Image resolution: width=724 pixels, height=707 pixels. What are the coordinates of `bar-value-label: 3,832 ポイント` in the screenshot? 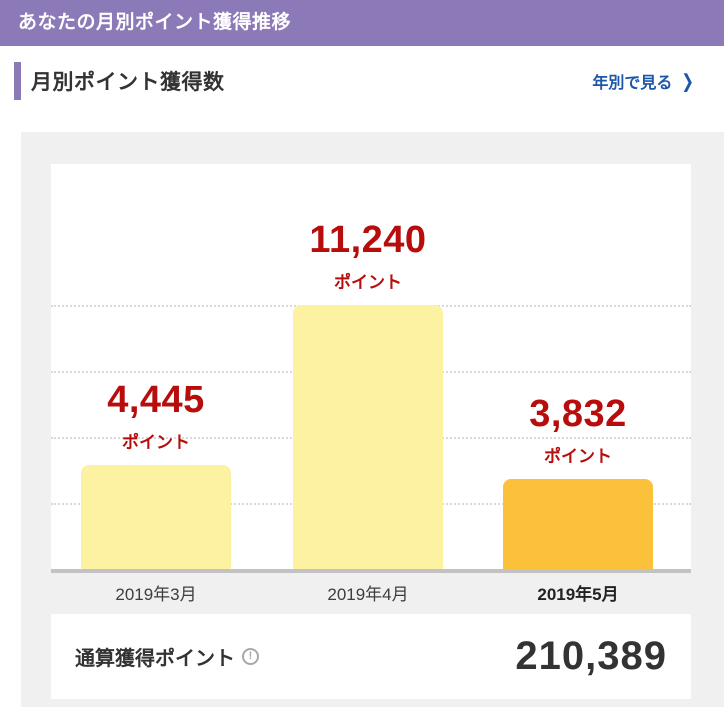 It's located at (578, 430).